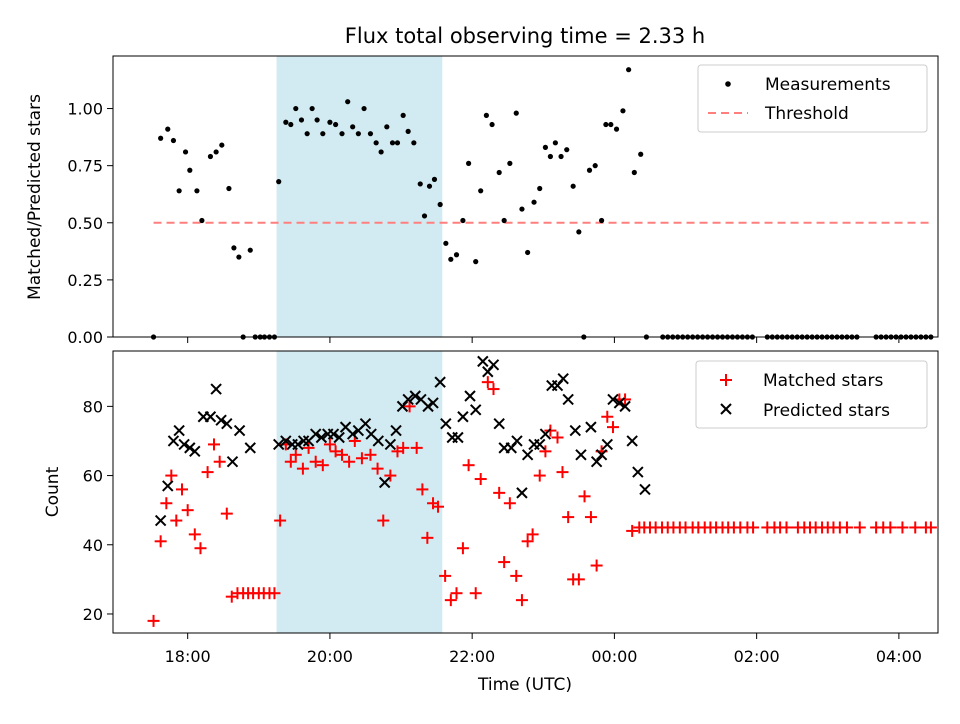 This screenshot has width=960, height=724. What do you see at coordinates (90, 223) in the screenshot?
I see `top-y-axis: 0.00 0.25 0.50 0.75 1.00` at bounding box center [90, 223].